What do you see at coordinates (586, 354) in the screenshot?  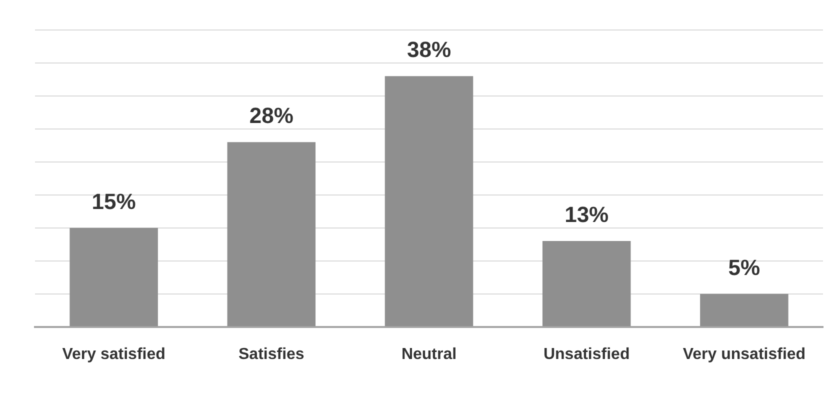 I see `x-tick-label: Unsatisfied` at bounding box center [586, 354].